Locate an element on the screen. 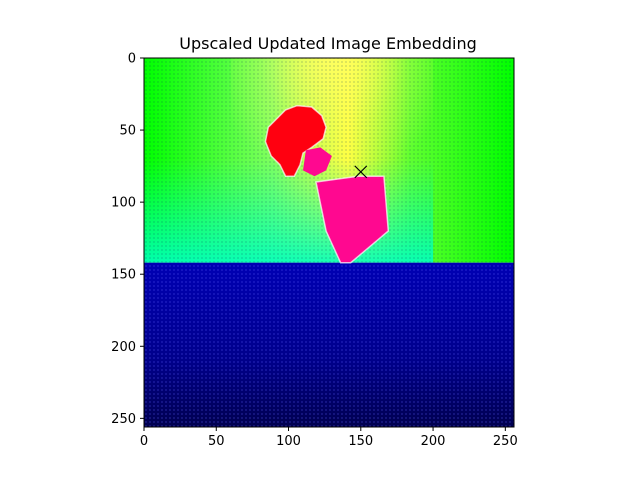 This screenshot has height=480, width=640. x-axis: 0 50 100 150 200 250 is located at coordinates (329, 438).